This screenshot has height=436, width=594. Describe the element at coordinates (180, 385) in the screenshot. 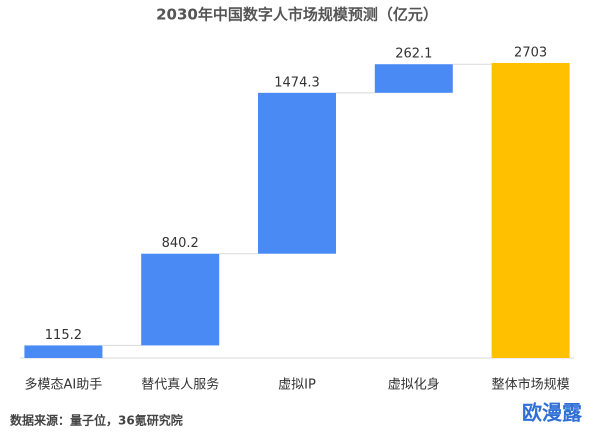

I see `x-tick-label: 替代真人服务` at that location.